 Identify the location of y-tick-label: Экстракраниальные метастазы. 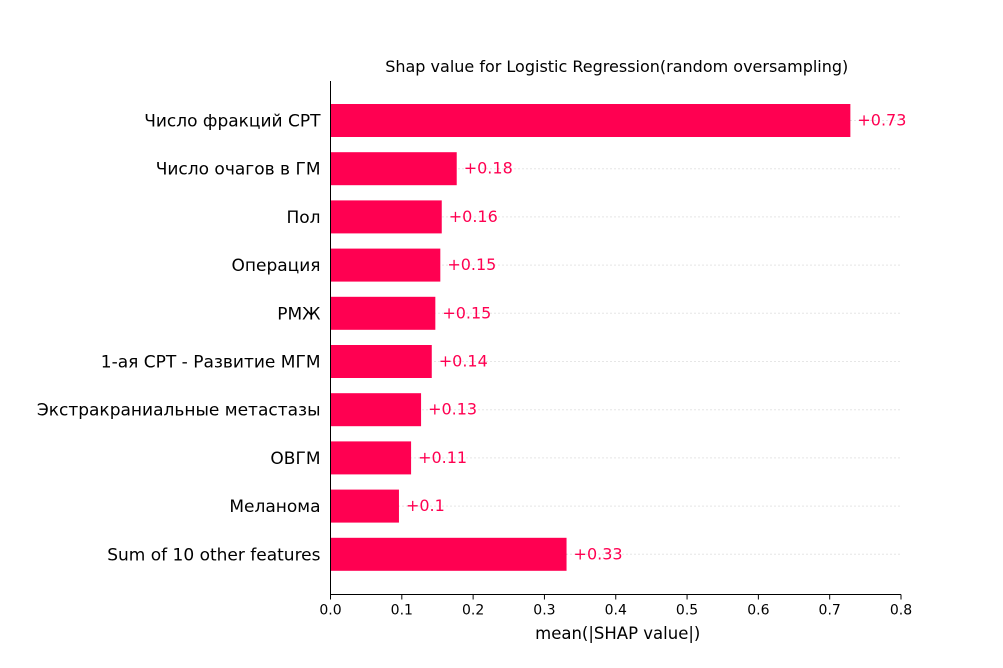
(179, 411).